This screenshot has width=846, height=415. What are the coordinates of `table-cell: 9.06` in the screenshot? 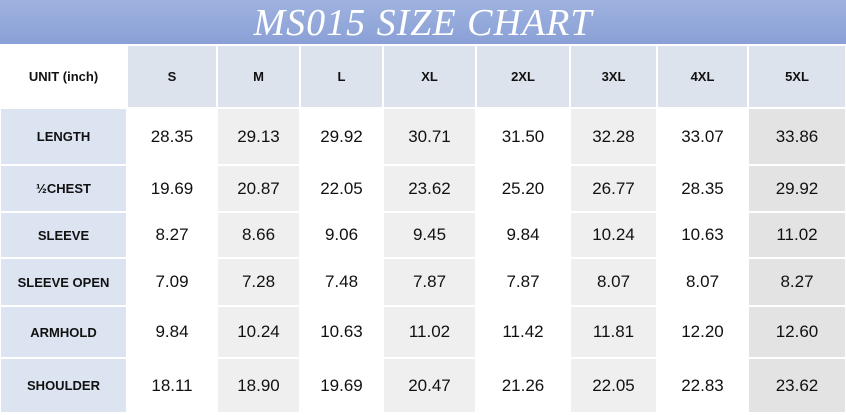 It's located at (341, 235).